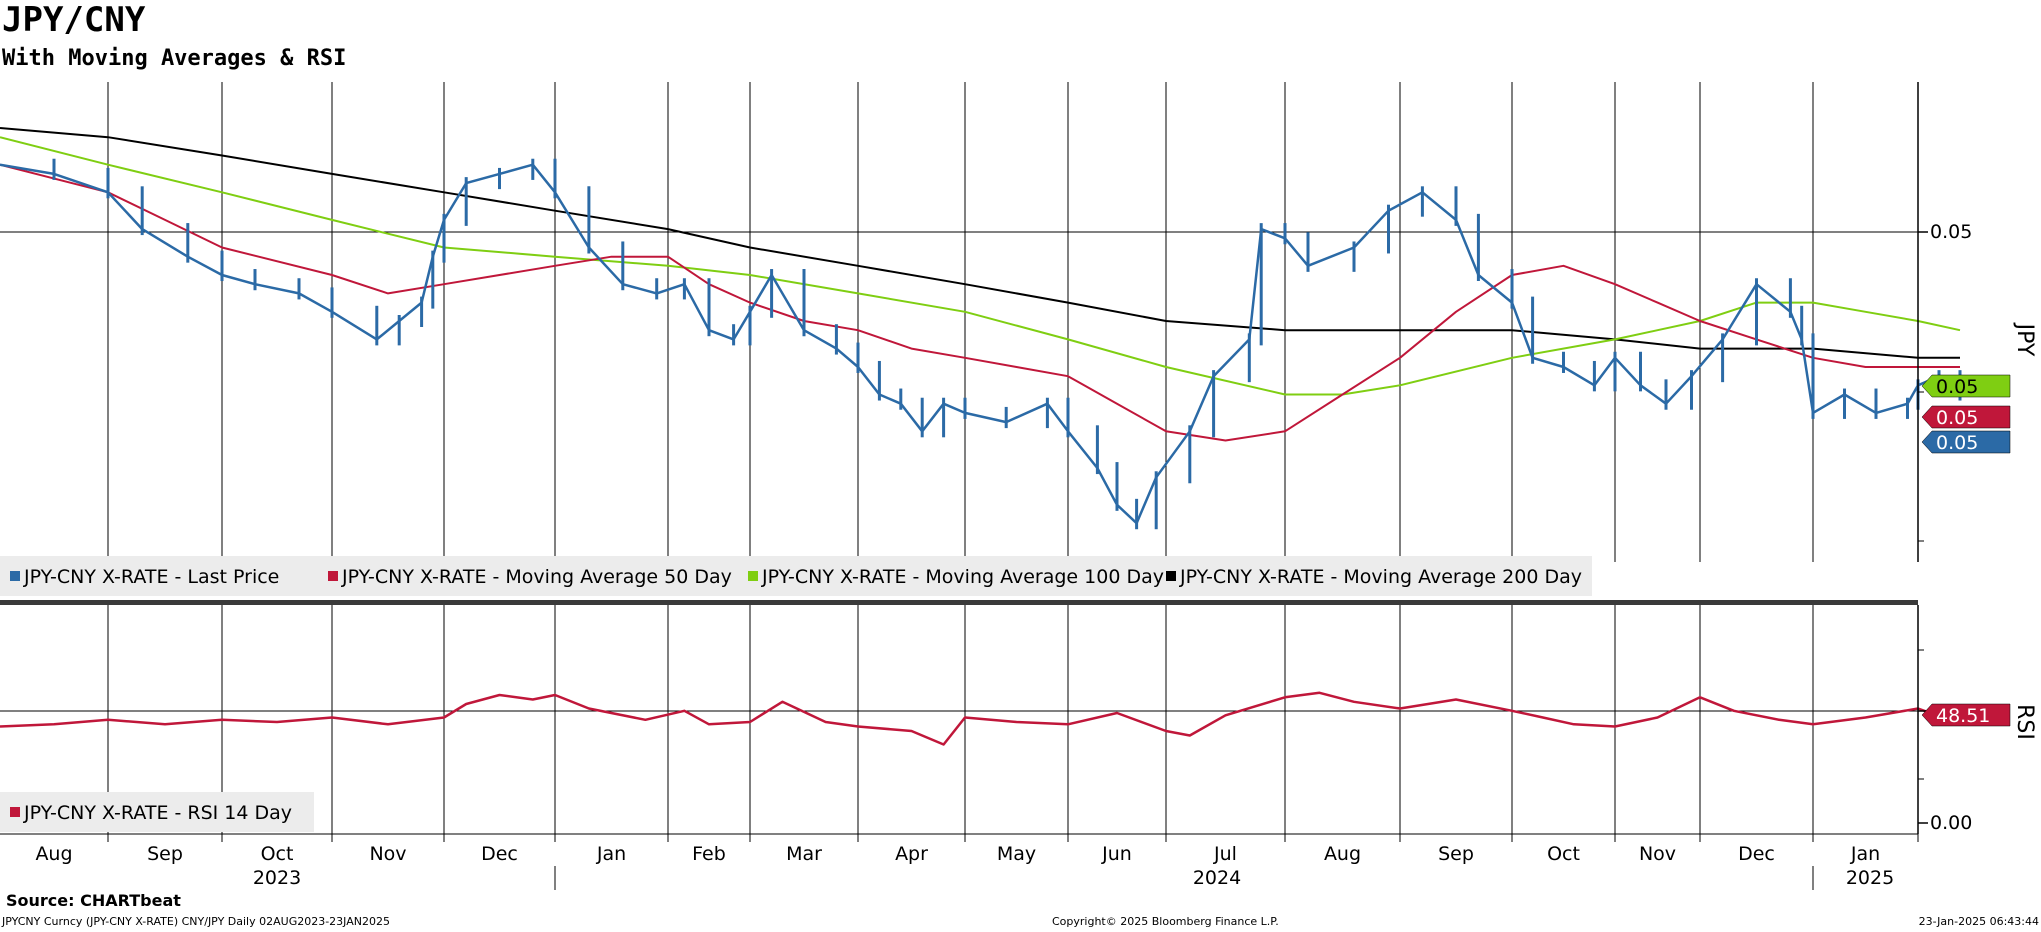 Image resolution: width=2041 pixels, height=932 pixels. I want to click on panel-separator, so click(959, 602).